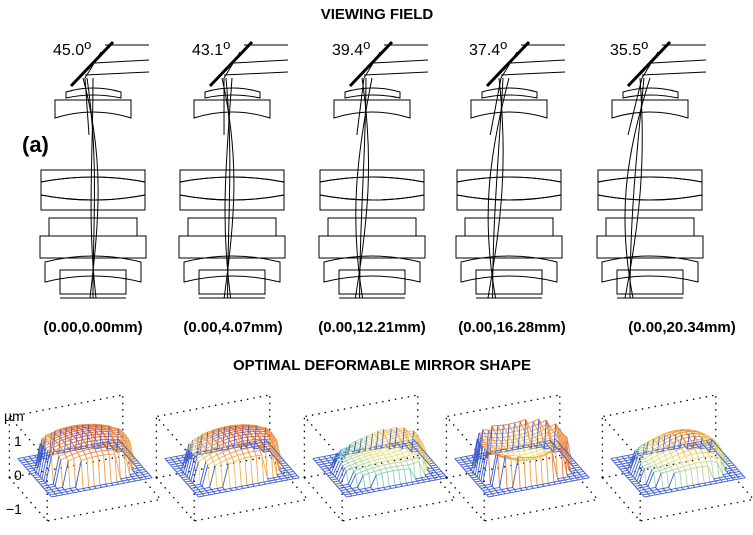 This screenshot has width=753, height=535. What do you see at coordinates (682, 327) in the screenshot?
I see `field-coordinate-label: (0.00,20.34mm)` at bounding box center [682, 327].